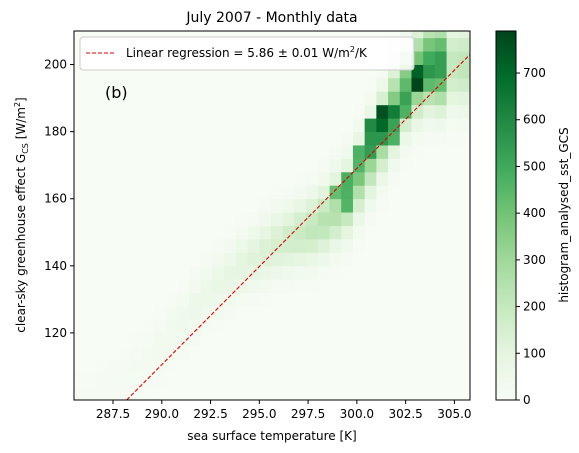 The width and height of the screenshot is (579, 453). What do you see at coordinates (534, 353) in the screenshot?
I see `colorbar-tick-label: 100` at bounding box center [534, 353].